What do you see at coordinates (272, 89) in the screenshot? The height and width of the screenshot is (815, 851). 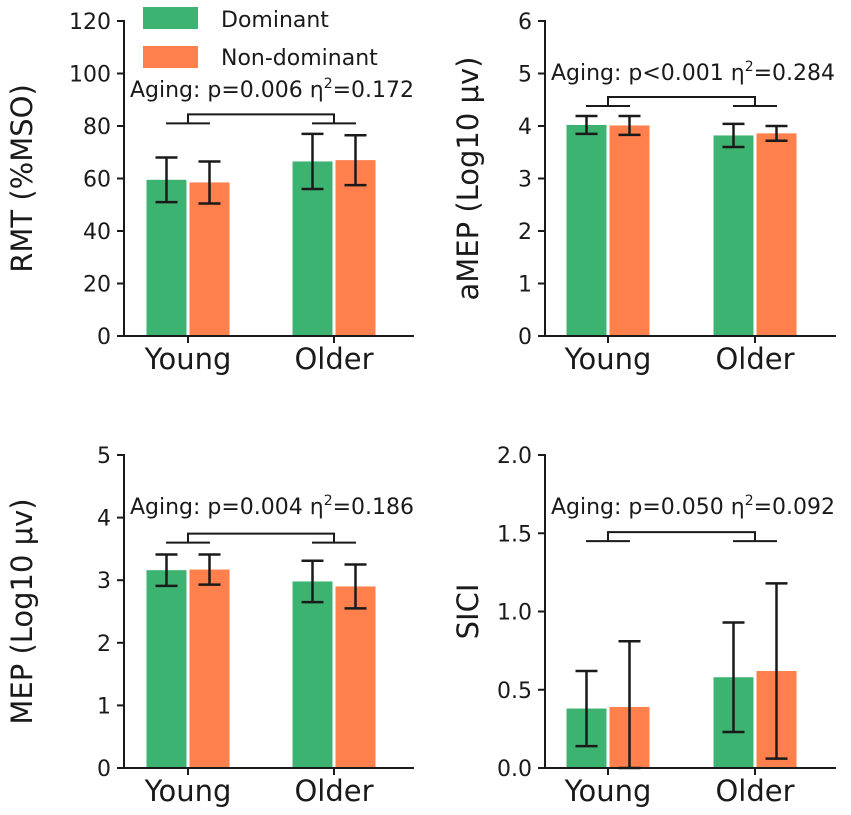 I see `aging-stat-annotation: Aging: p=0.006 η2=0.172` at bounding box center [272, 89].